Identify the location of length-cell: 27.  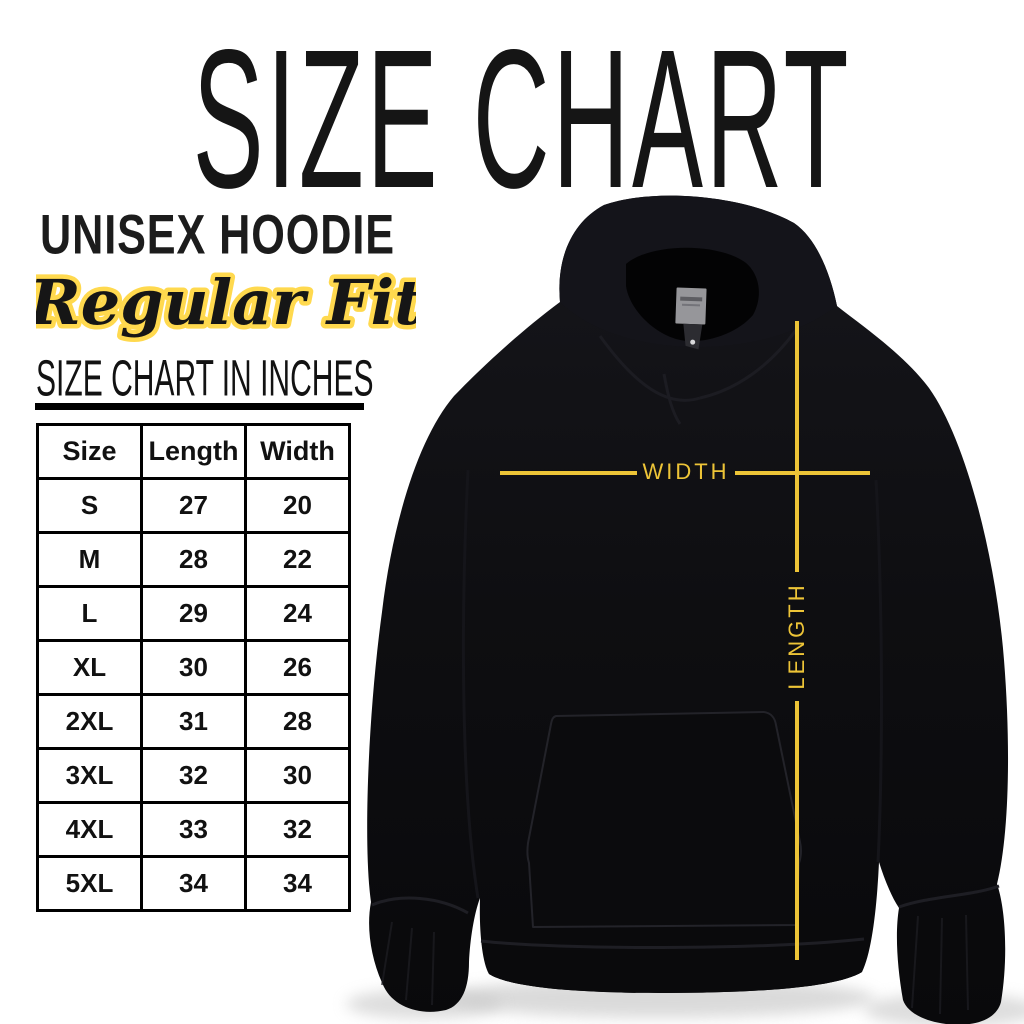
(193, 505).